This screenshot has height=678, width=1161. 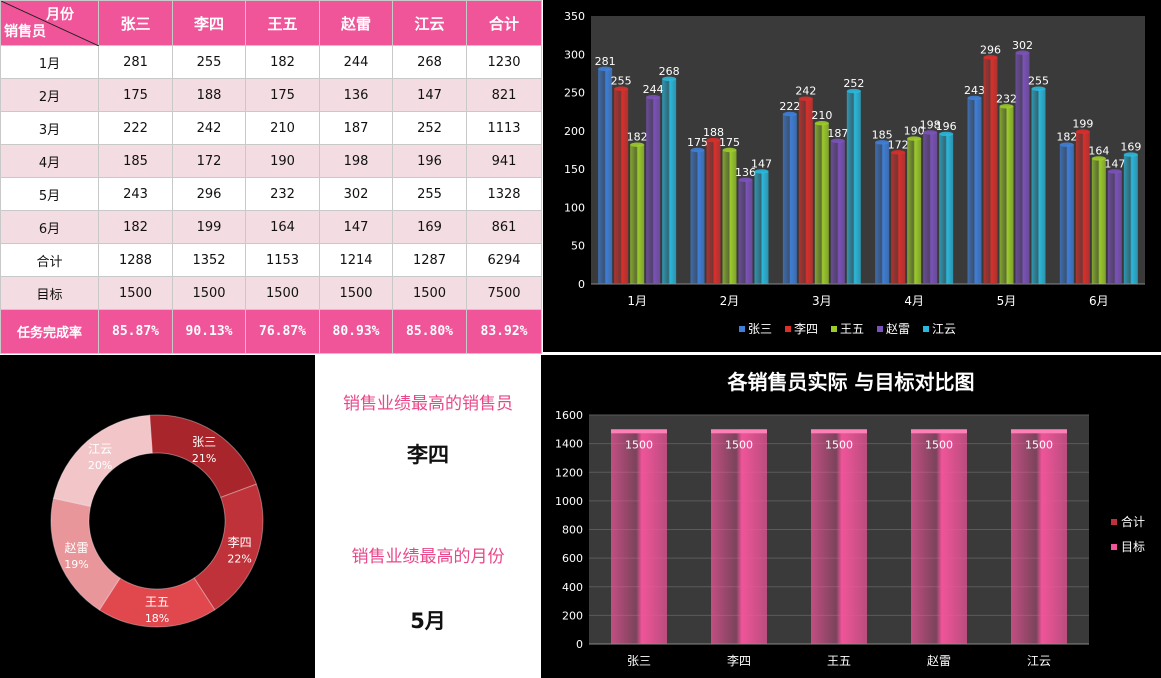 What do you see at coordinates (135, 161) in the screenshot?
I see `table-cell: 185` at bounding box center [135, 161].